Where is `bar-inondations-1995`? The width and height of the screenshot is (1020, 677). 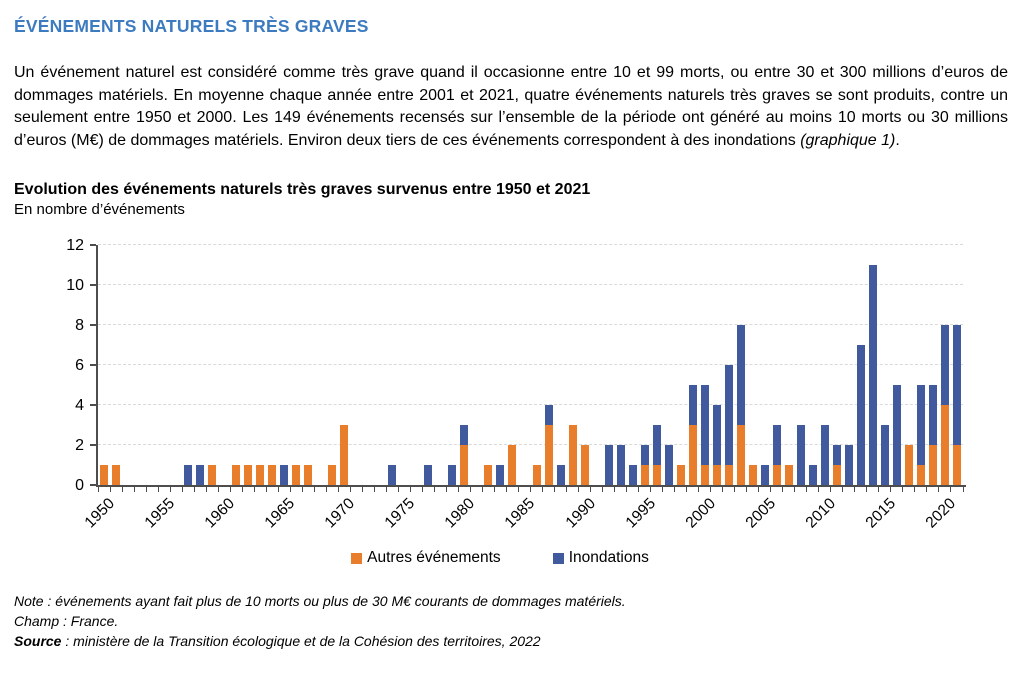 bar-inondations-1995 is located at coordinates (644, 455).